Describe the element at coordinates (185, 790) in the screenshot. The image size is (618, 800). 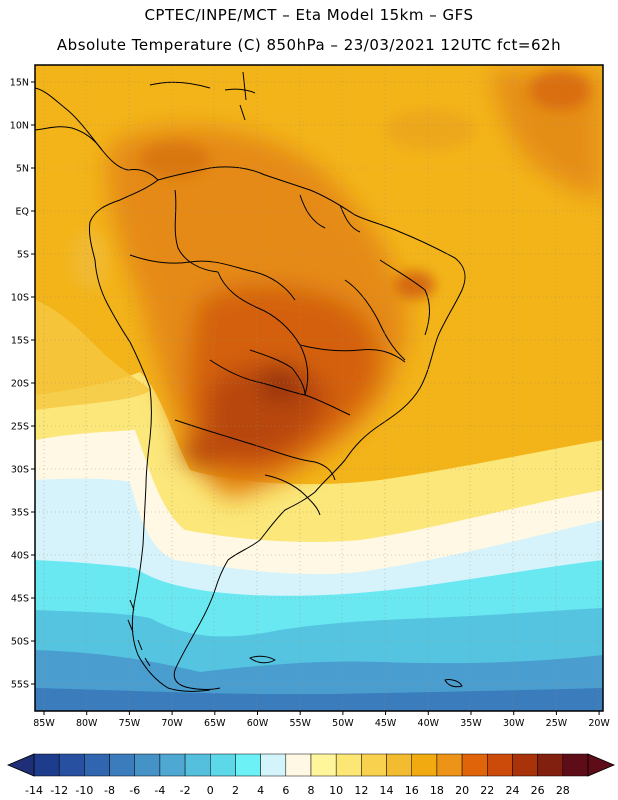
I see `colorbar-label: -2` at that location.